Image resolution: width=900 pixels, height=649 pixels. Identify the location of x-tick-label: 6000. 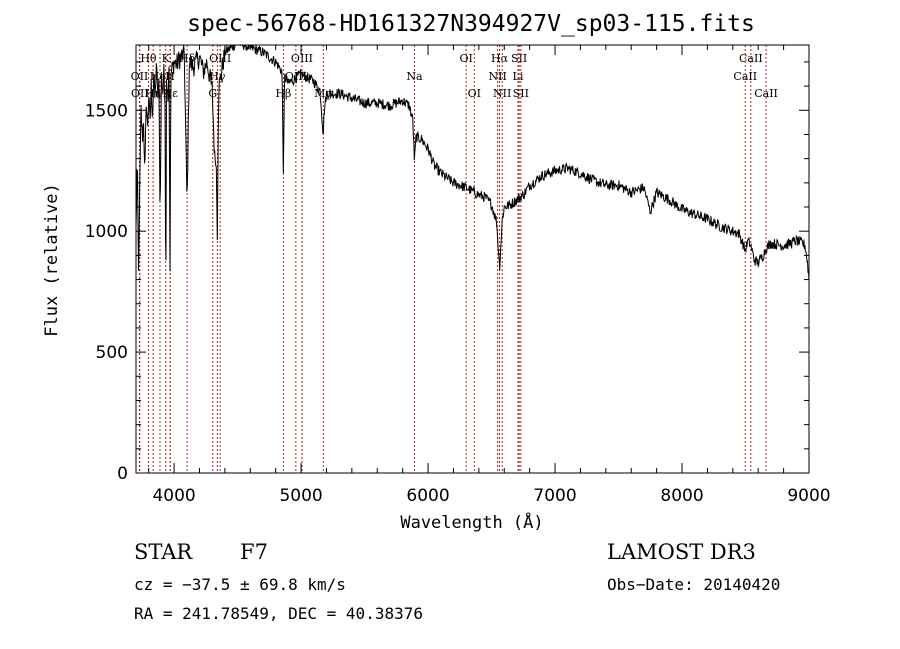
(427, 496).